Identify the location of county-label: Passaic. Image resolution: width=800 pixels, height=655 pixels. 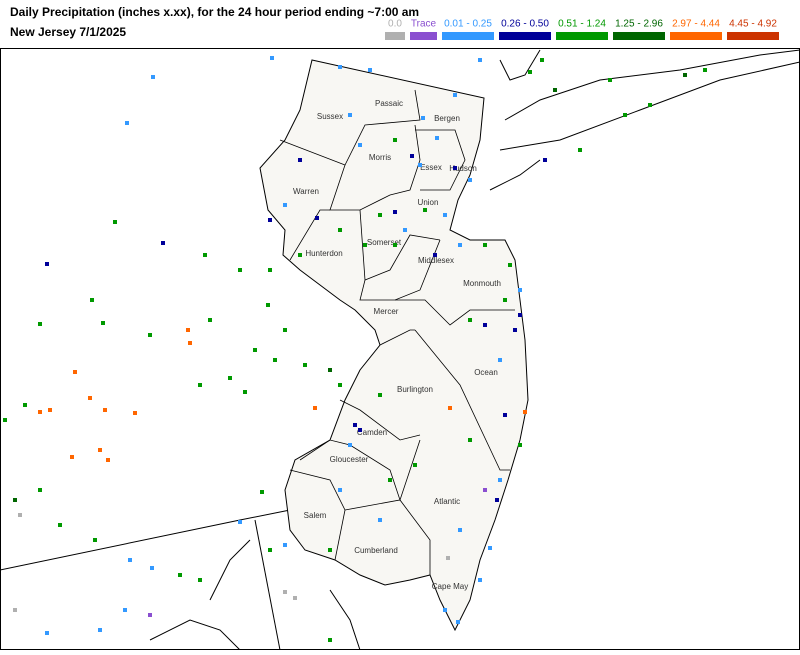
(389, 103).